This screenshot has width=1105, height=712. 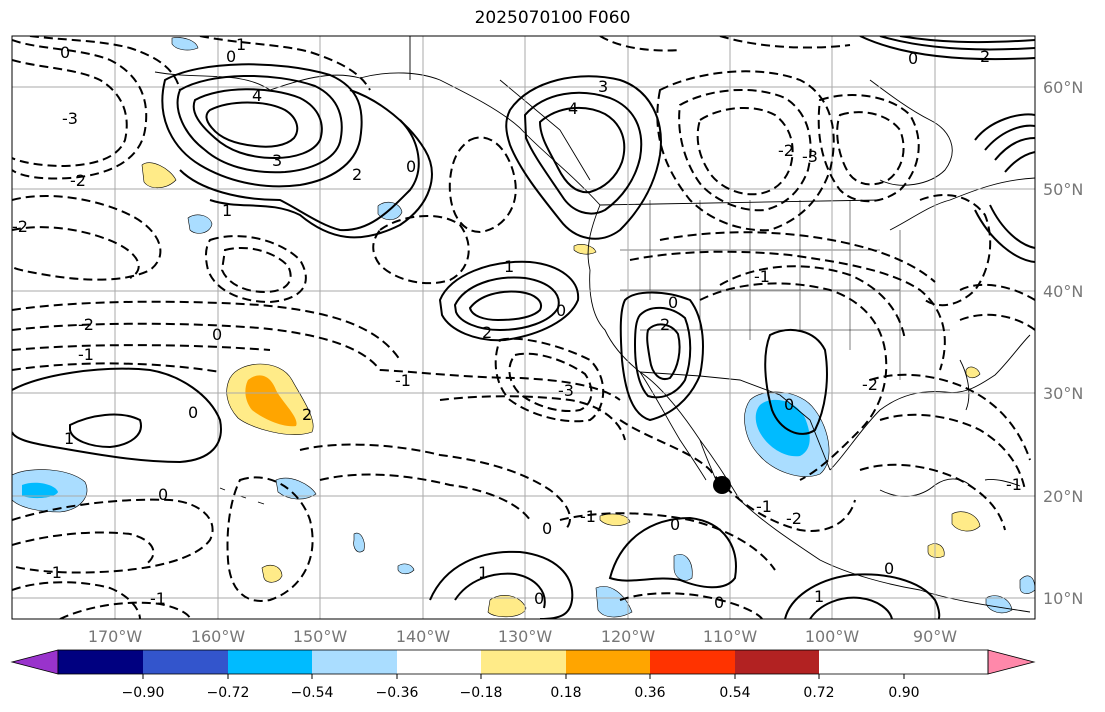 I want to click on colorbar-tick-label: 0.18, so click(x=565, y=693).